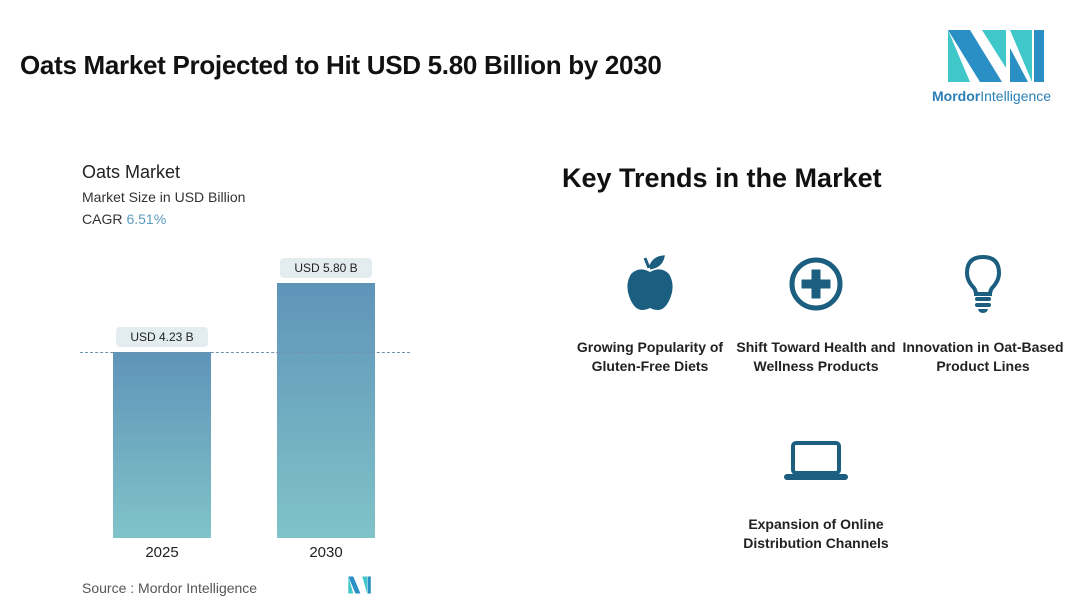 The height and width of the screenshot is (605, 1080). Describe the element at coordinates (650, 282) in the screenshot. I see `apple-icon` at that location.